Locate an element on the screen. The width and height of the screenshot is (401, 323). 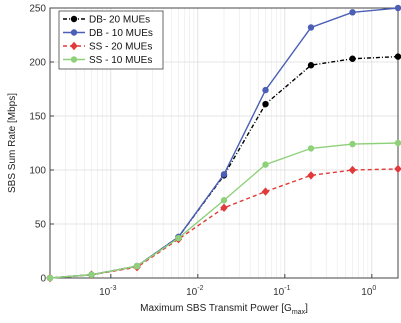
x-tick-label: 10⁰ is located at coordinates (368, 291).